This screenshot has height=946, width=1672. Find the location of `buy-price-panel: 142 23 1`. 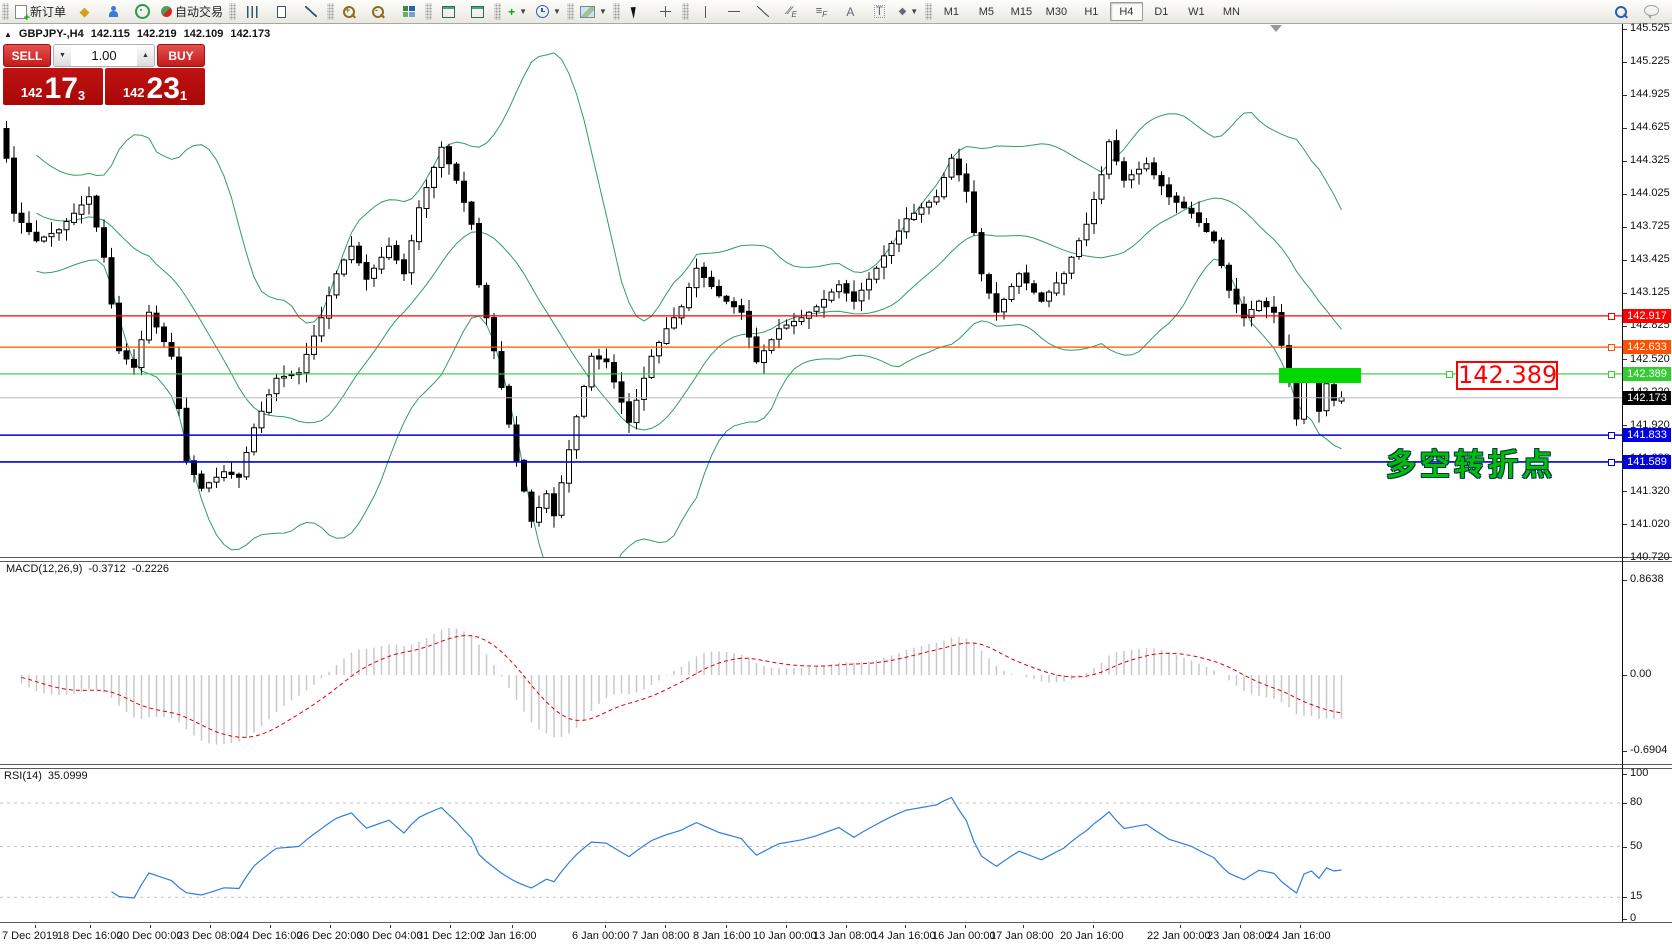

buy-price-panel: 142 23 1 is located at coordinates (155, 86).